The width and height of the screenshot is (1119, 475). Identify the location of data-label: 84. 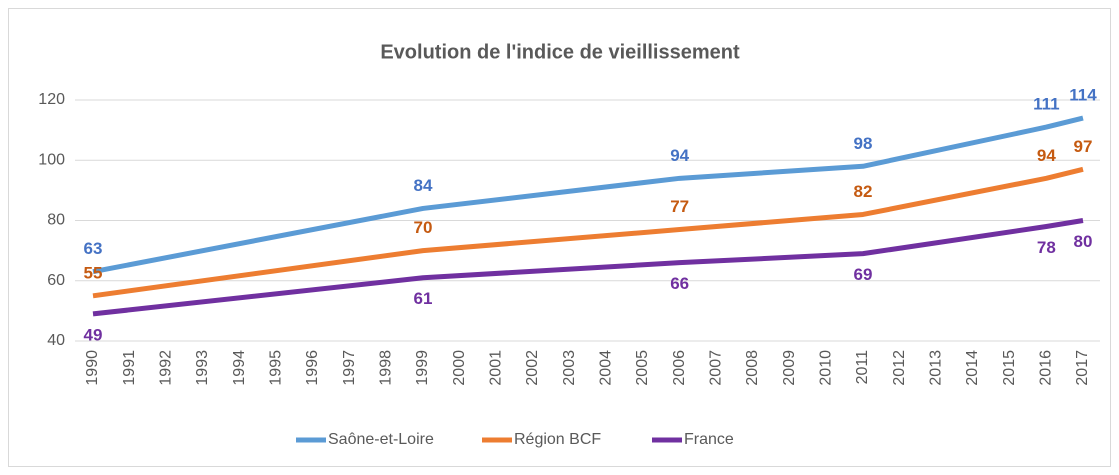
(423, 185).